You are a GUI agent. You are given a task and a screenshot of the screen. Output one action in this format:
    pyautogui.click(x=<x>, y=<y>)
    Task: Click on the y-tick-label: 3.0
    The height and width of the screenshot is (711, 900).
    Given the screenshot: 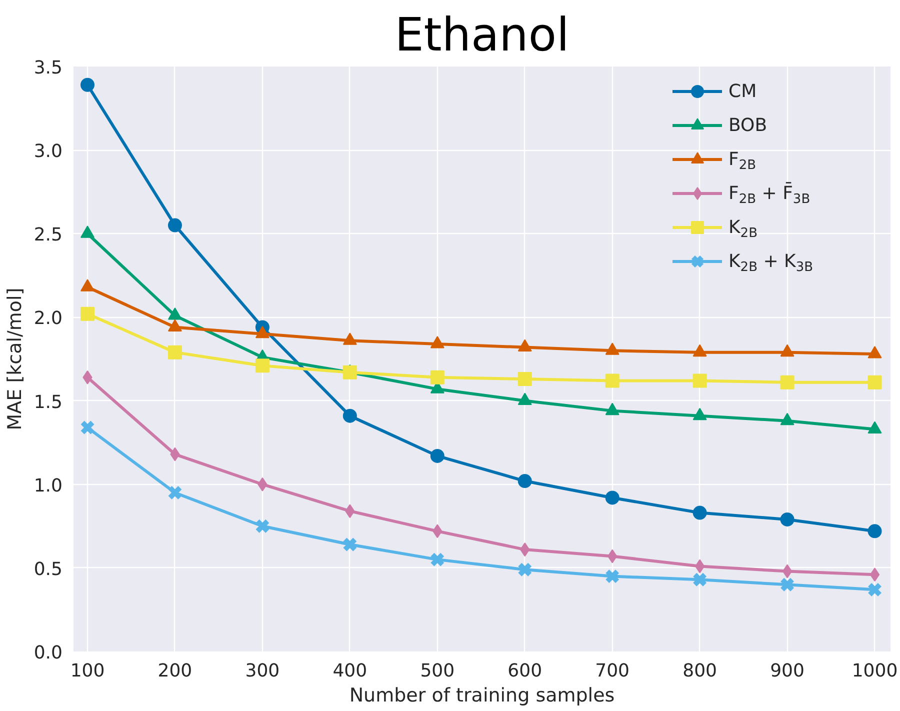 What is the action you would take?
    pyautogui.click(x=48, y=151)
    